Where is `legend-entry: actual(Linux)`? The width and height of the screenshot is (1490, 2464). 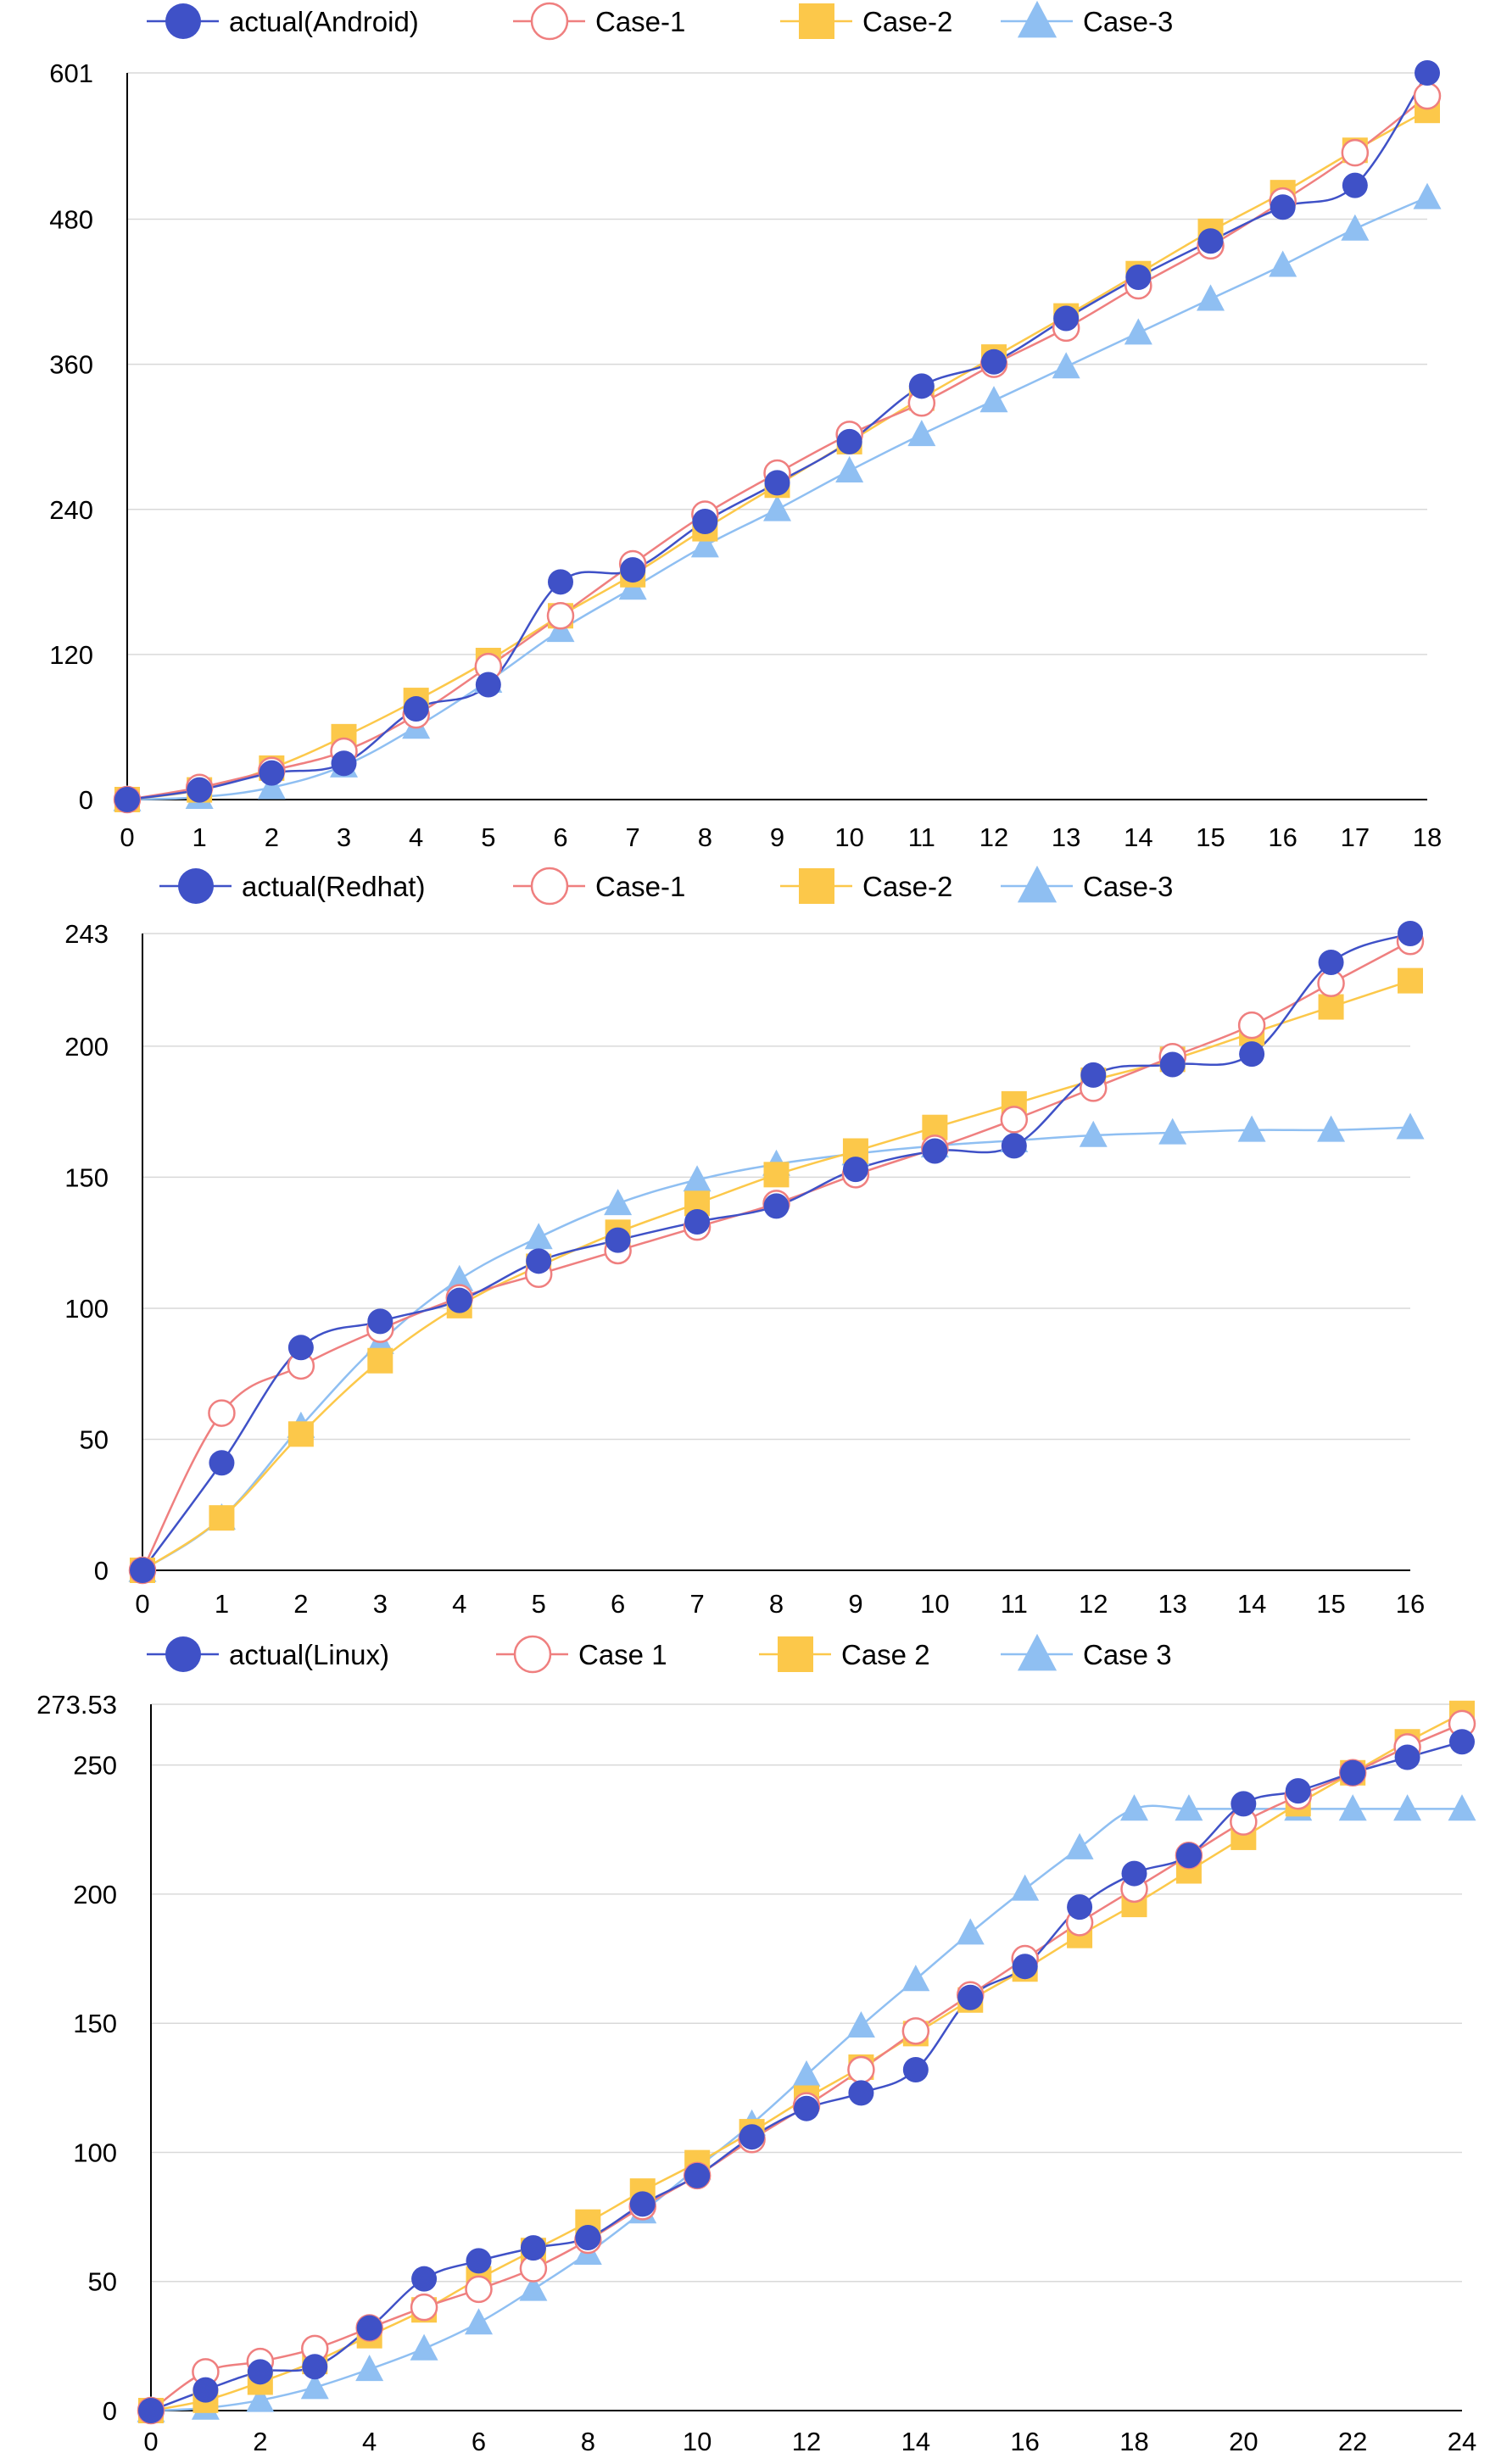 legend-entry: actual(Linux) is located at coordinates (268, 1654).